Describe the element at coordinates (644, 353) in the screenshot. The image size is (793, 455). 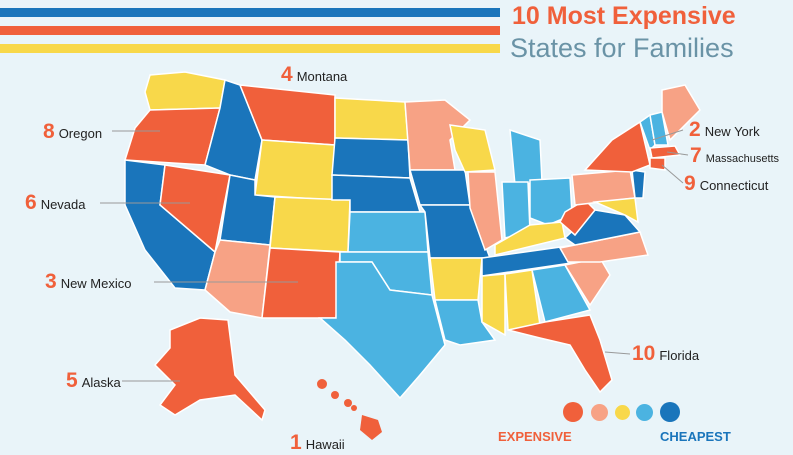
I see `rank-number: 10` at that location.